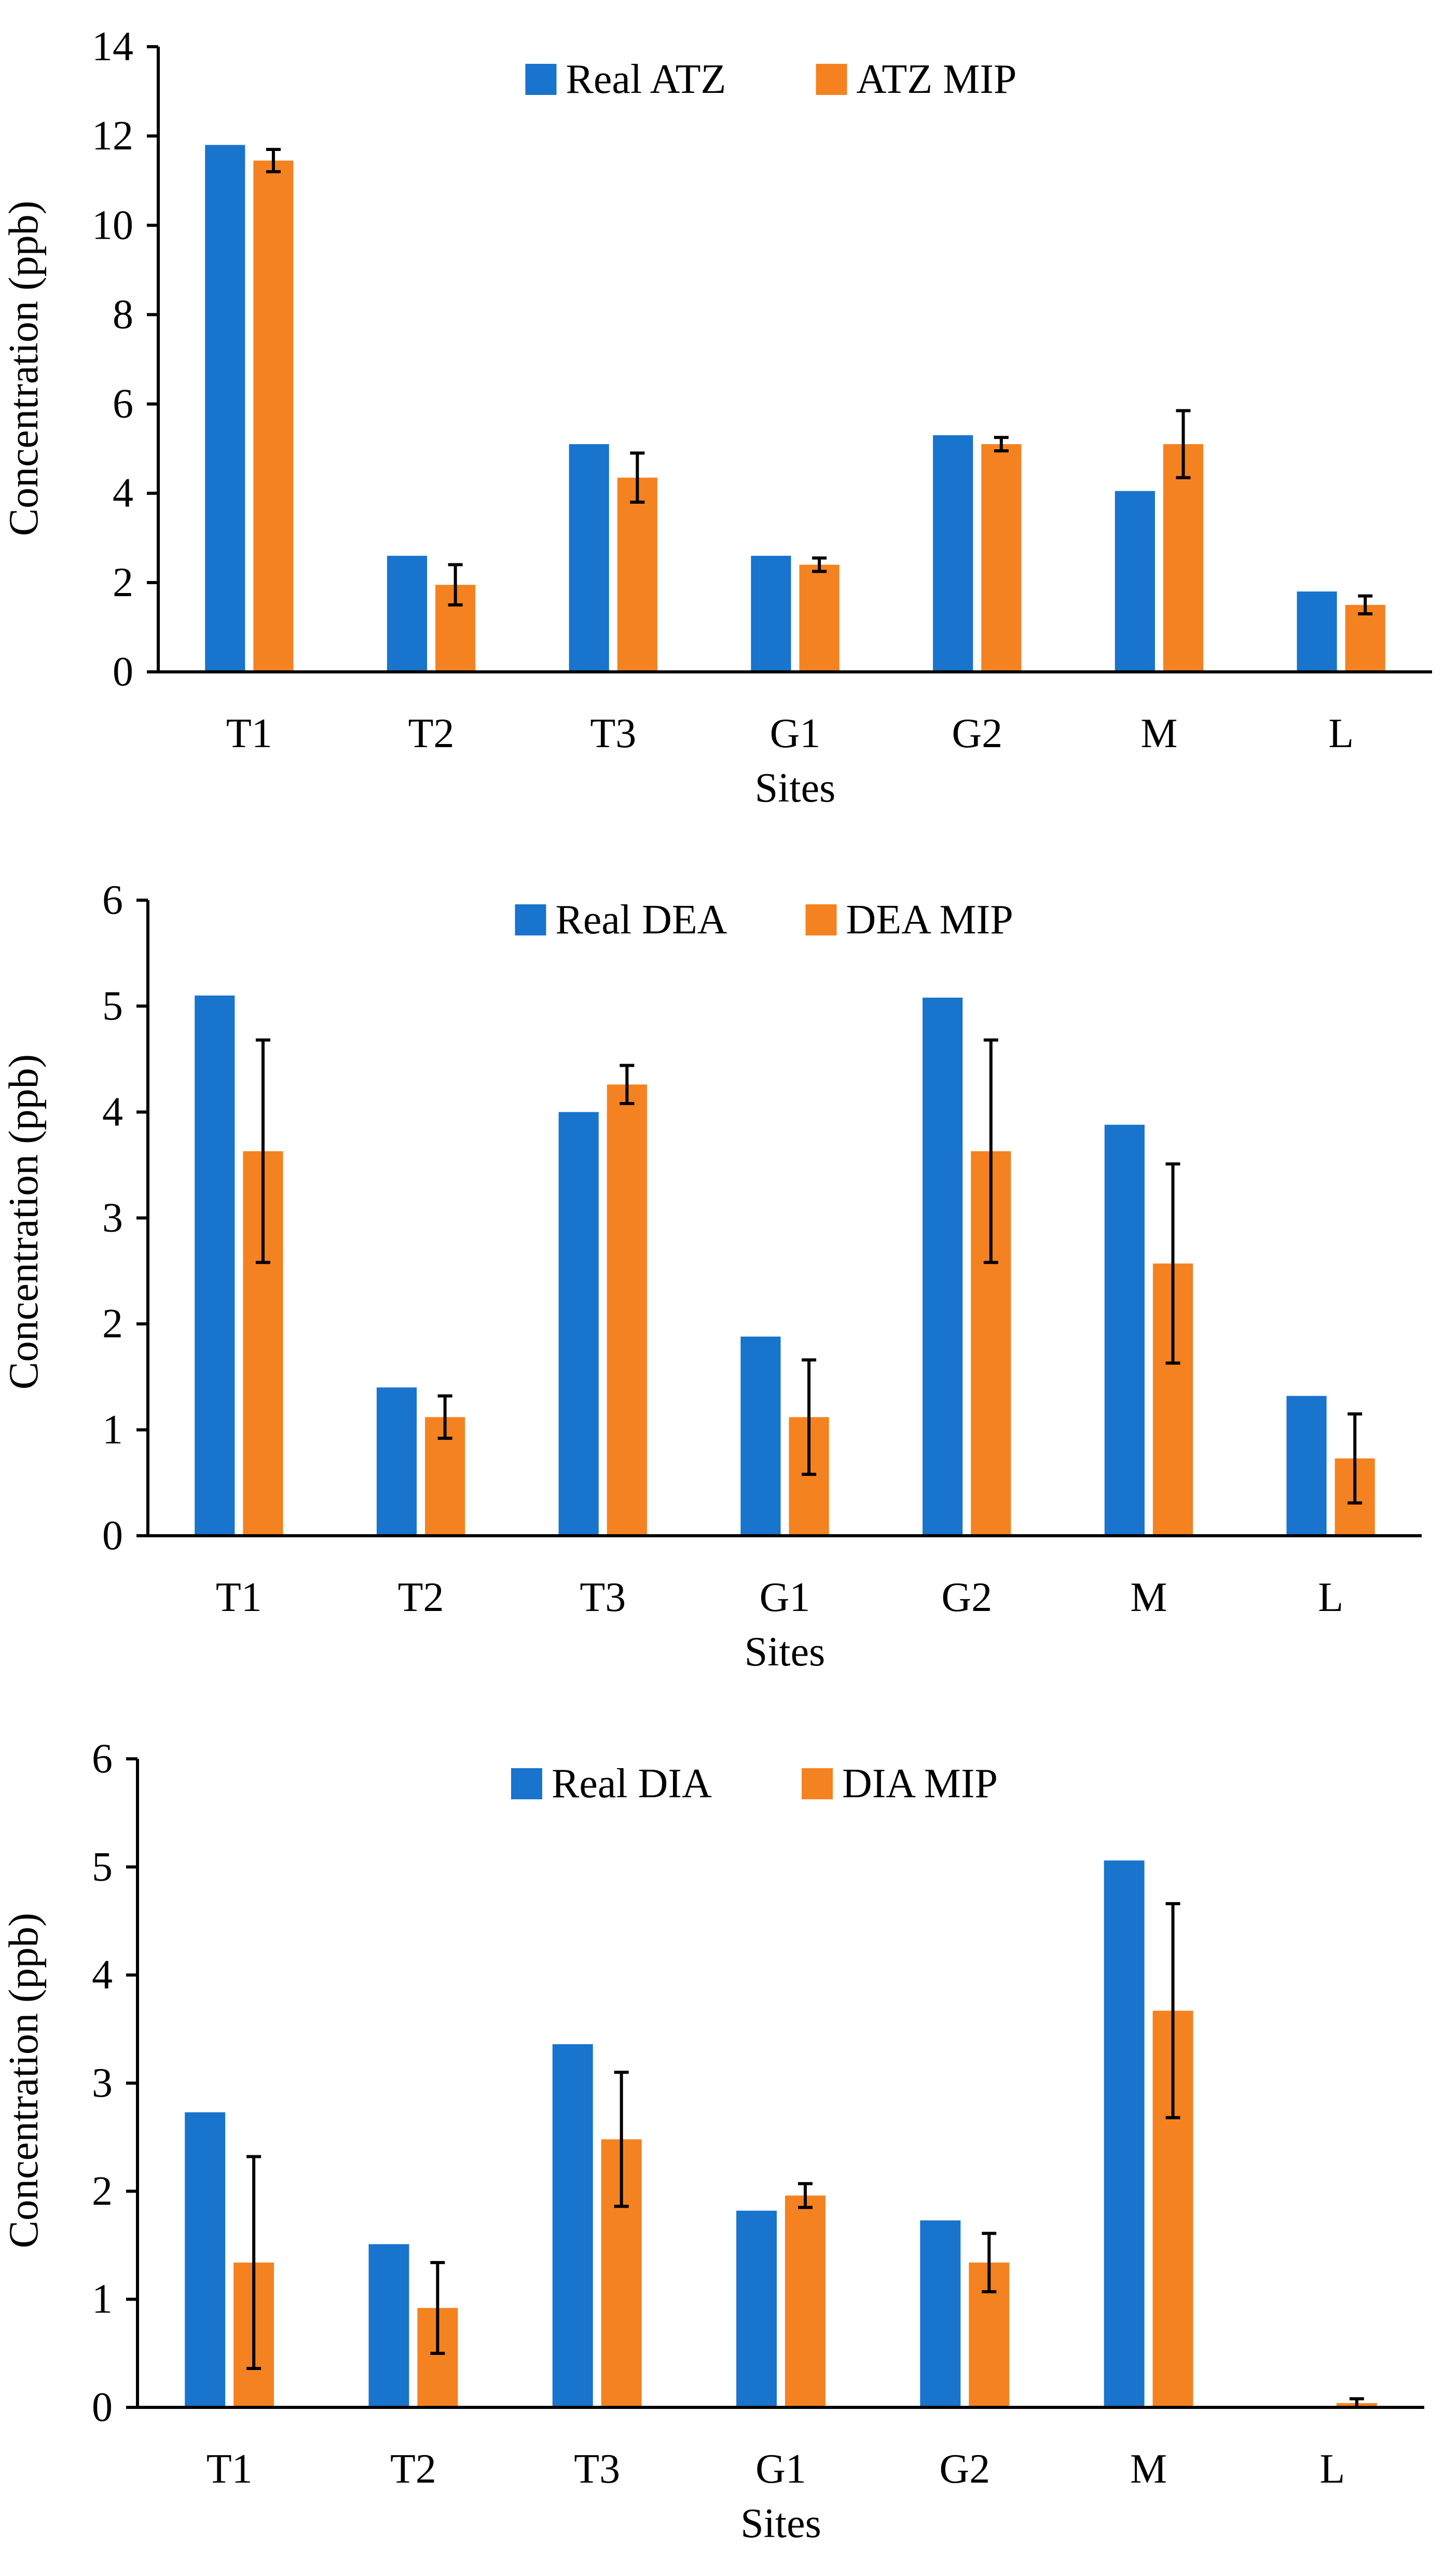 Image resolution: width=1444 pixels, height=2576 pixels. I want to click on bar-real-dia-t1, so click(205, 2259).